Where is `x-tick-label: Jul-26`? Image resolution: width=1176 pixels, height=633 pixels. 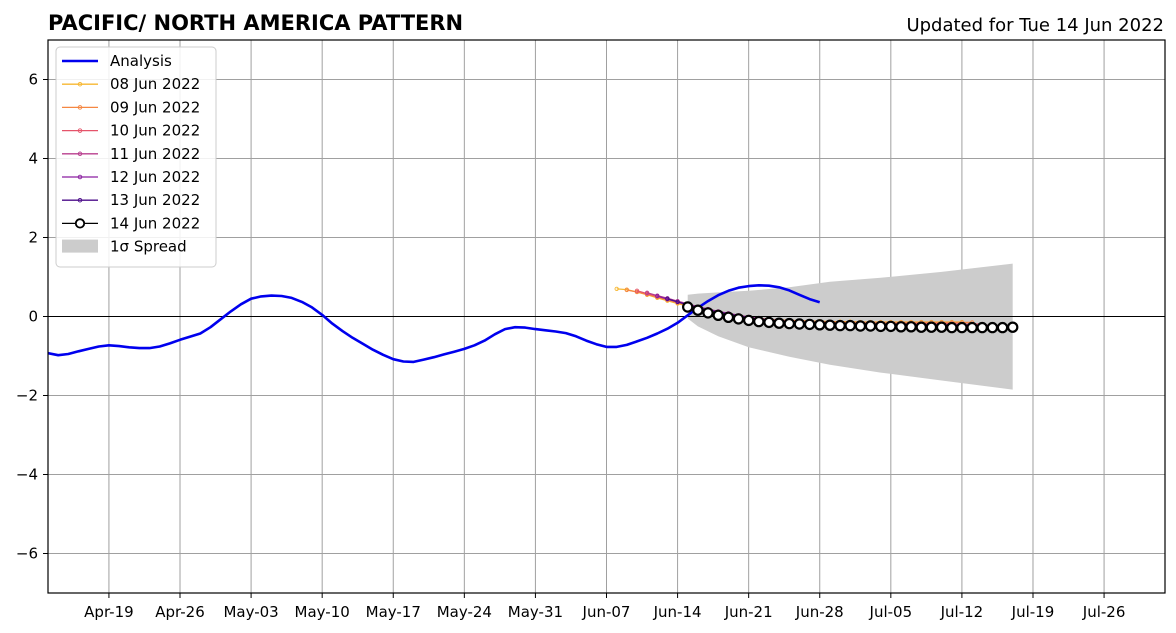 x-tick-label: Jul-26 is located at coordinates (1104, 612).